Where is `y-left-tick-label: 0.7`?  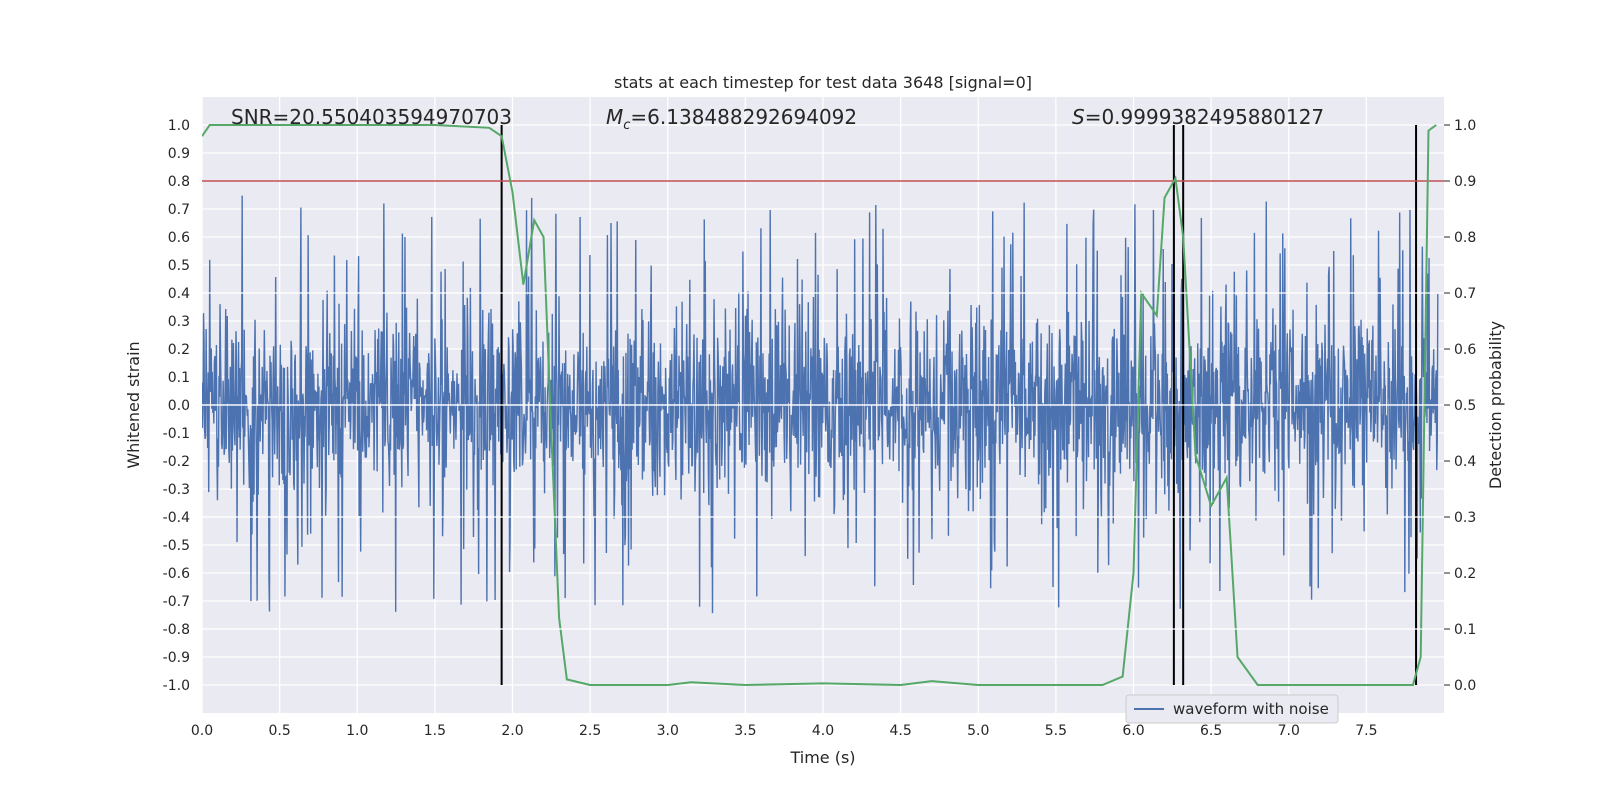 y-left-tick-label: 0.7 is located at coordinates (179, 210).